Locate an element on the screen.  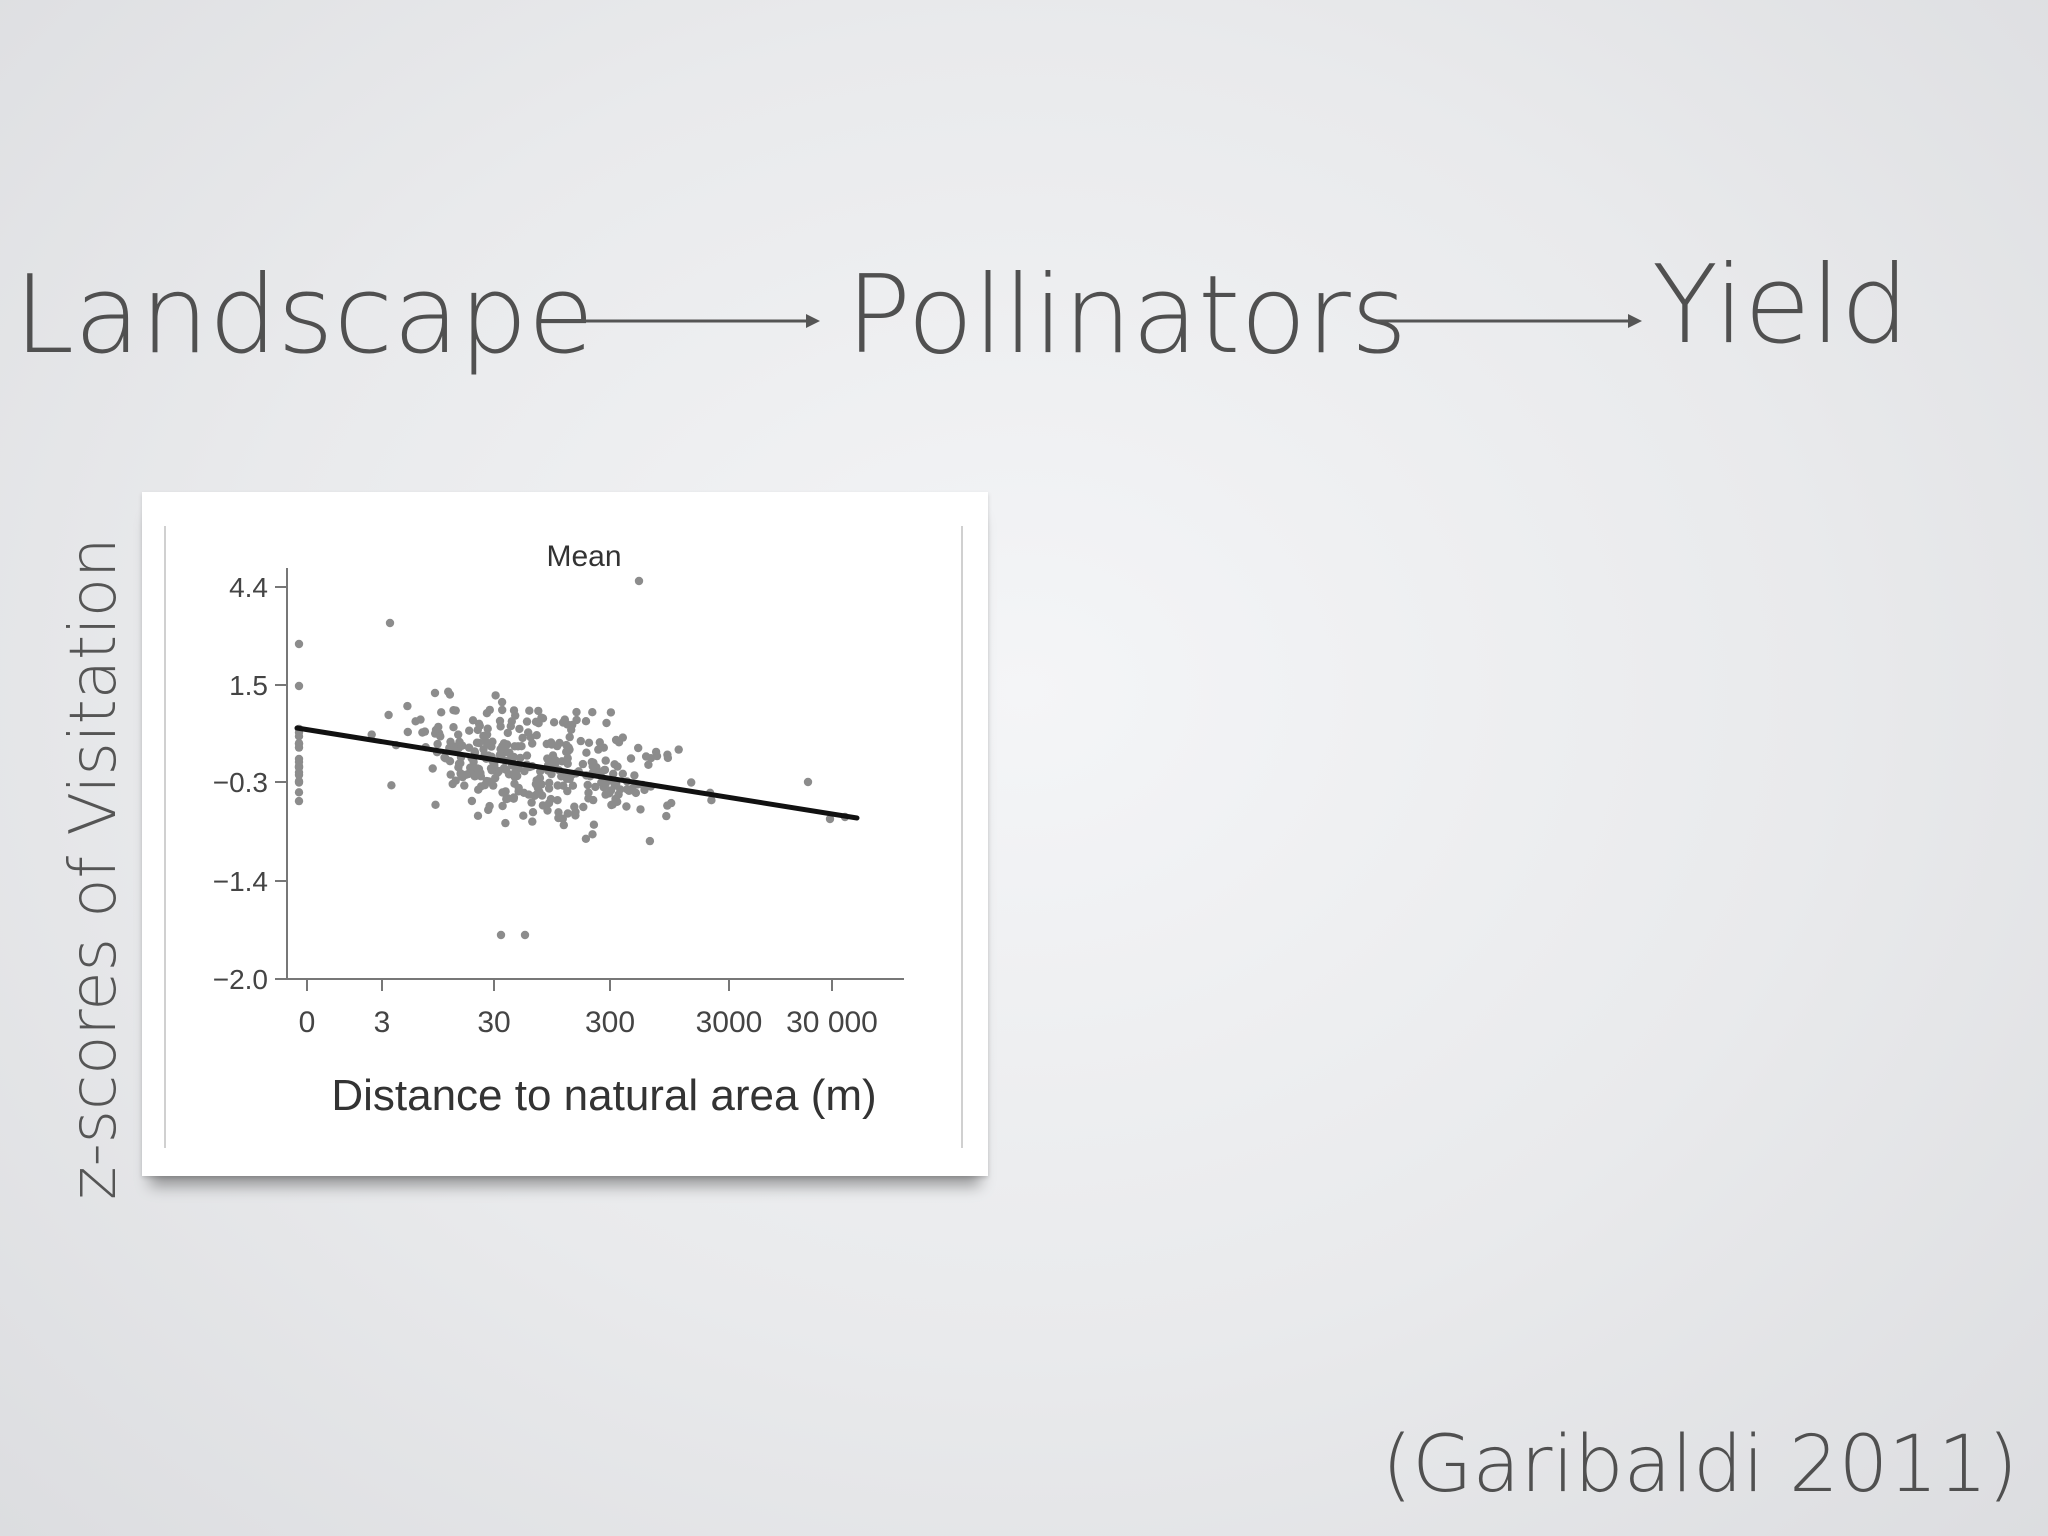
citation: (Garibaldi 2011) is located at coordinates (1699, 1465).